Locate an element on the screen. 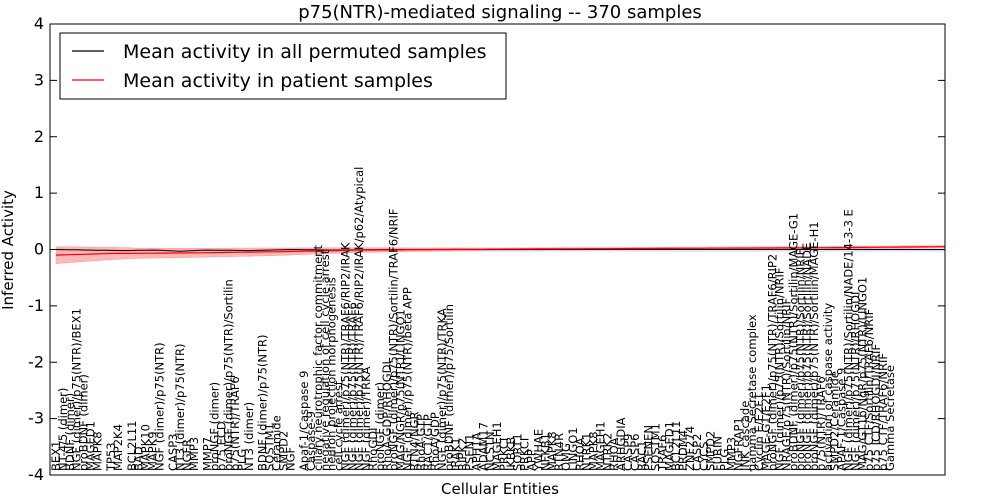 The height and width of the screenshot is (500, 1000). entity-label: RhoGDI is located at coordinates (373, 449).